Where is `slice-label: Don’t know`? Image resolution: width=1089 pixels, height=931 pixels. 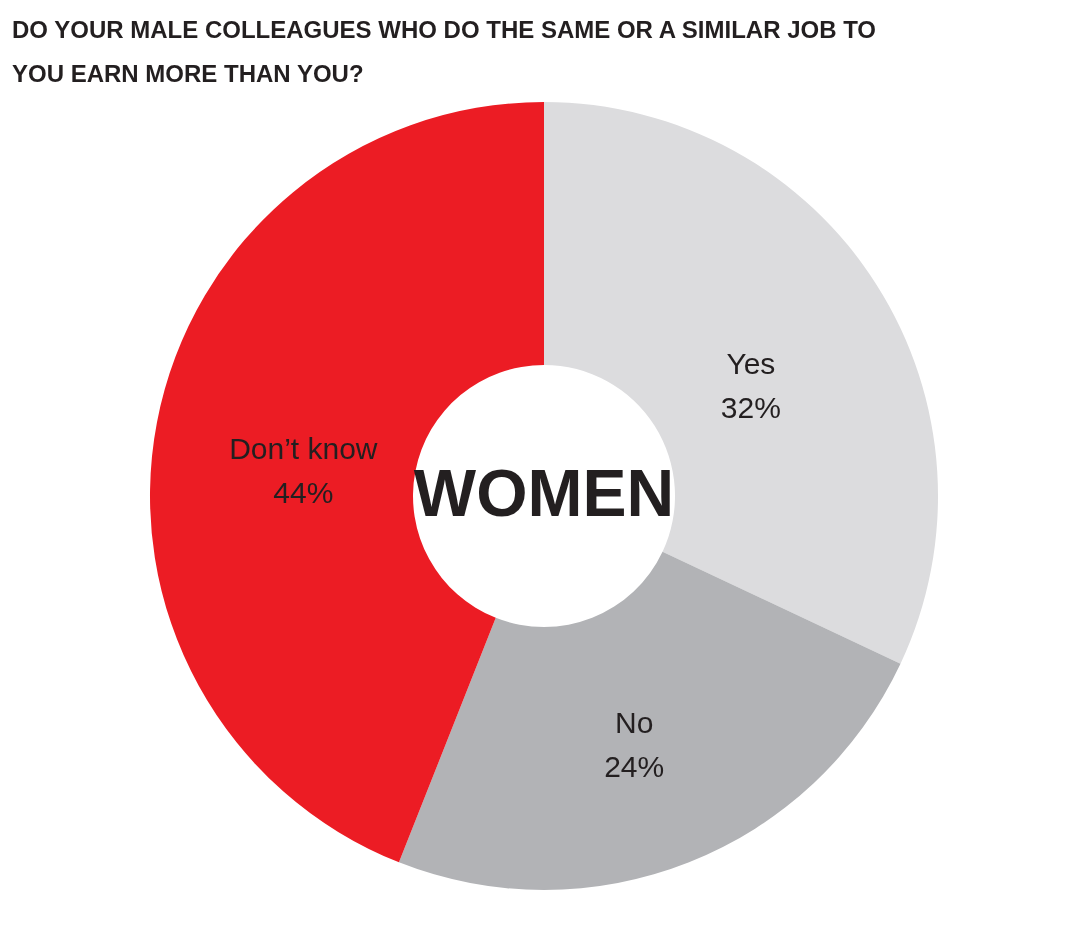 slice-label: Don’t know is located at coordinates (303, 449).